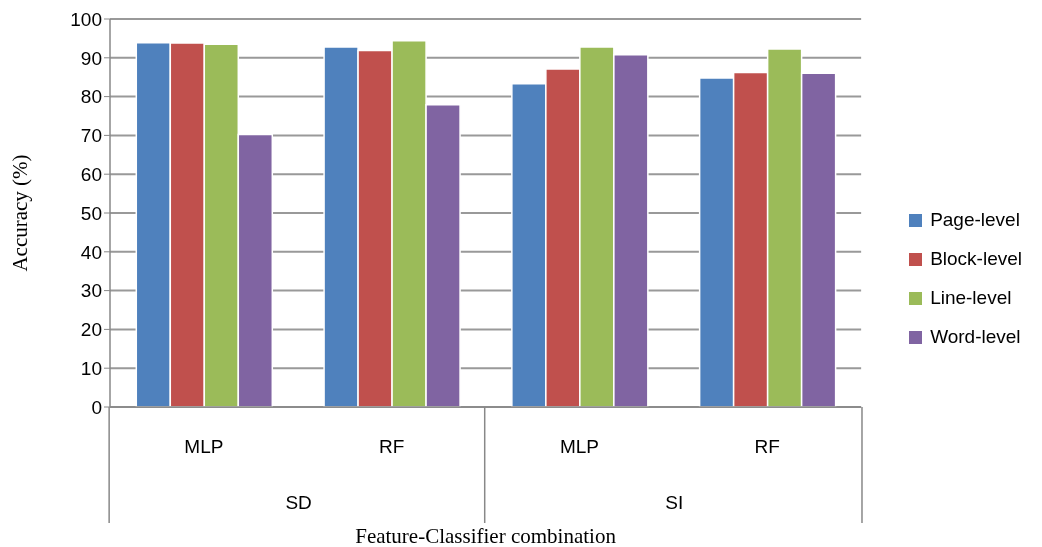 The image size is (1042, 547). Describe the element at coordinates (975, 219) in the screenshot. I see `legend-label: Page-level` at that location.